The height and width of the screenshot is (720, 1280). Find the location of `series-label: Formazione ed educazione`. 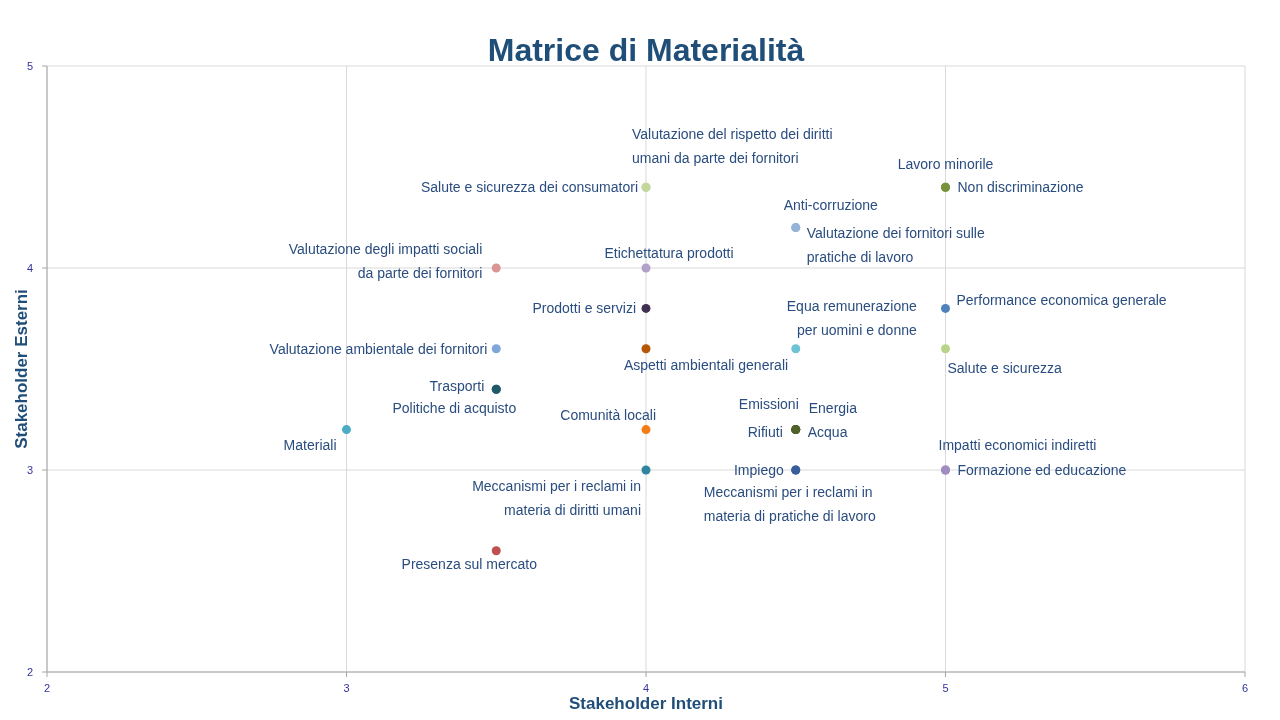

series-label: Formazione ed educazione is located at coordinates (1042, 470).